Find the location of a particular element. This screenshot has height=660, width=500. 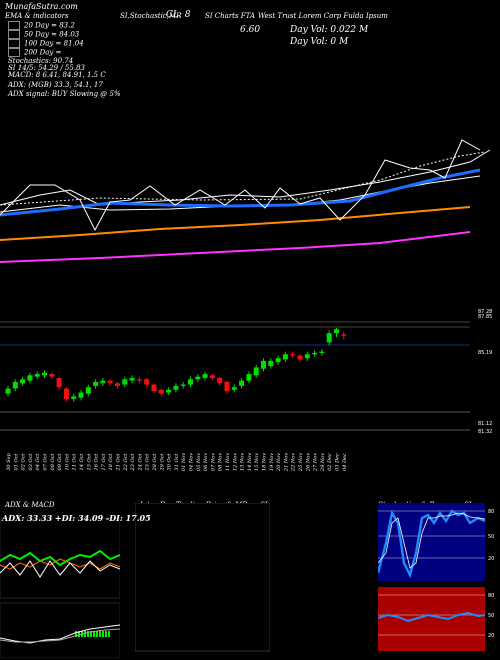

x-axis-date-label: 02 Oct is located at coordinates (24, 462).